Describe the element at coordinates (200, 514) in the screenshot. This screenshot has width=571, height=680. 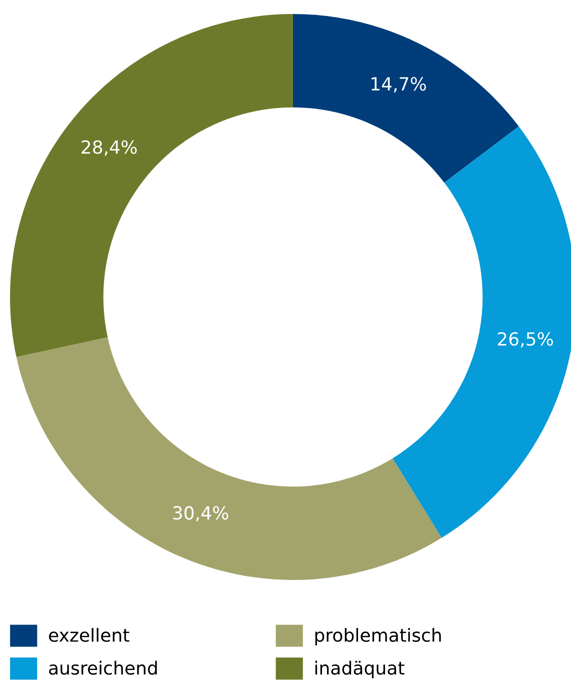
I see `data-label: 30,4%` at that location.